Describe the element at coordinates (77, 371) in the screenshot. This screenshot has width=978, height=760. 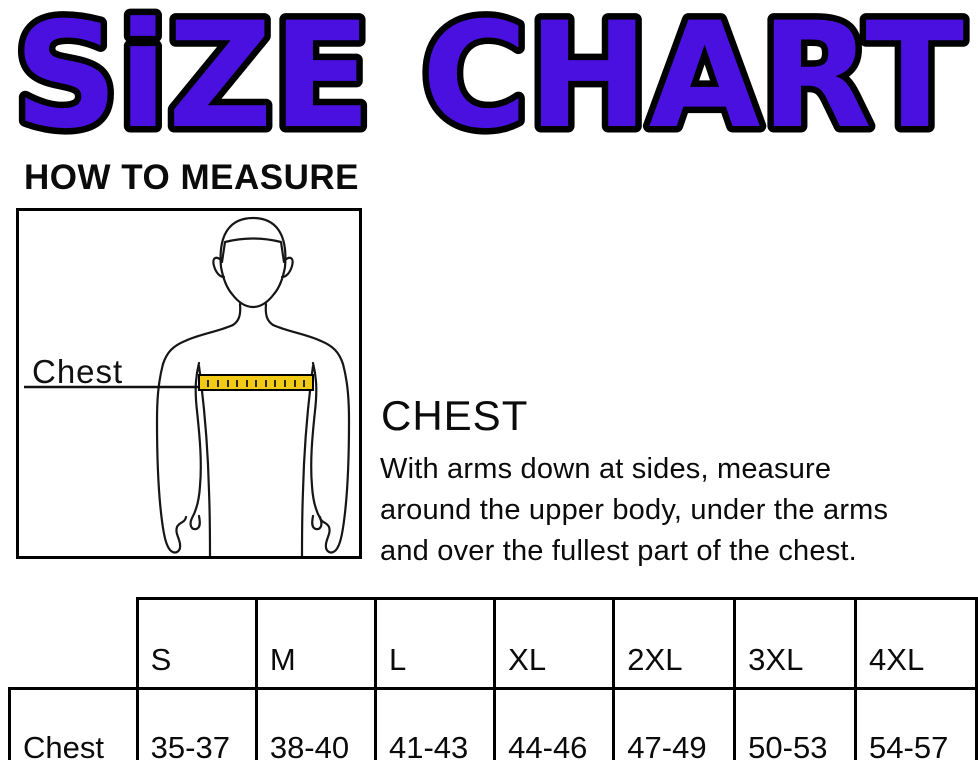
I see `chest-figure-label: Chest` at that location.